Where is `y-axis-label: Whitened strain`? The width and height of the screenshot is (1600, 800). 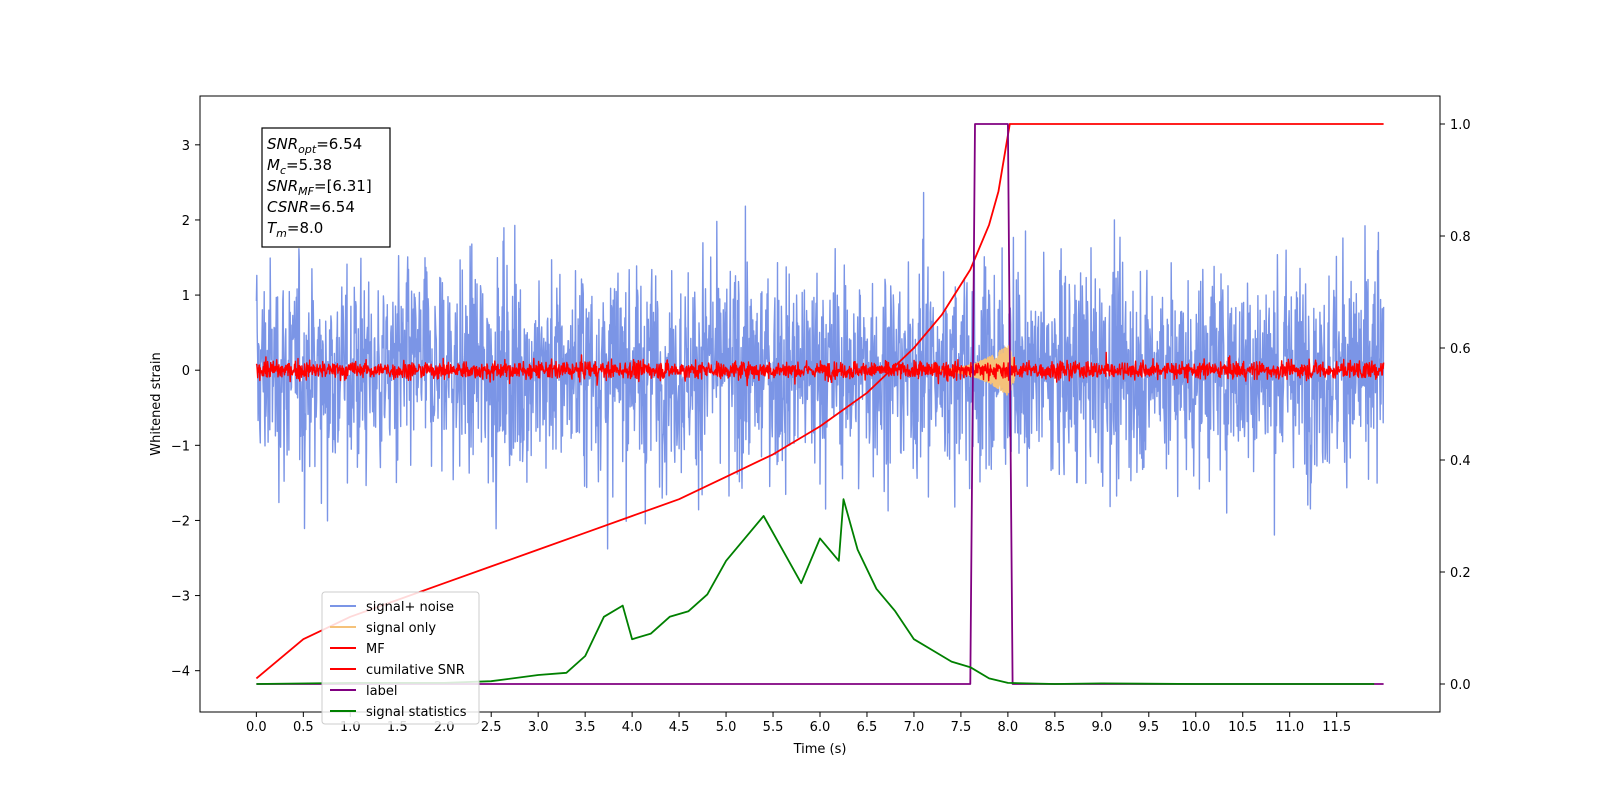
y-axis-label: Whitened strain is located at coordinates (156, 403).